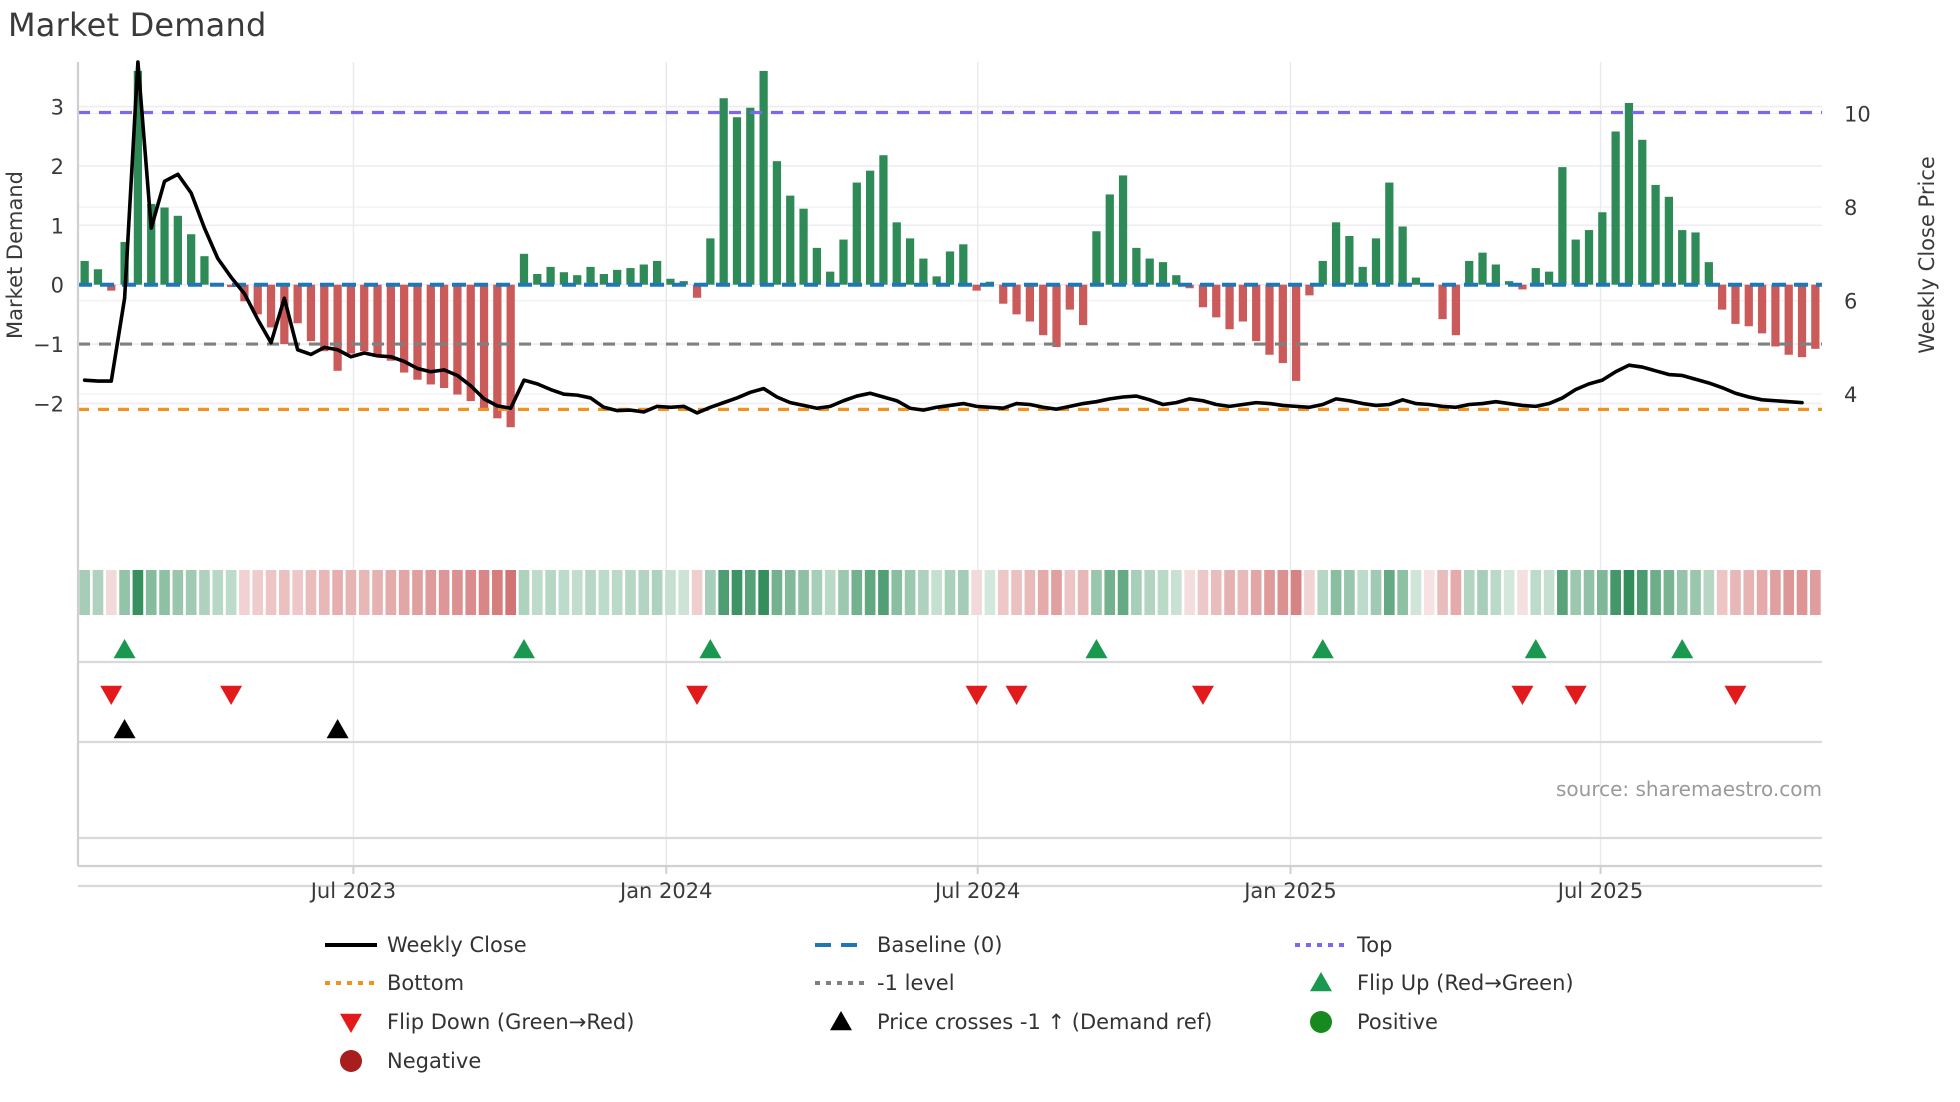  I want to click on legend-item: Positive, so click(1374, 1022).